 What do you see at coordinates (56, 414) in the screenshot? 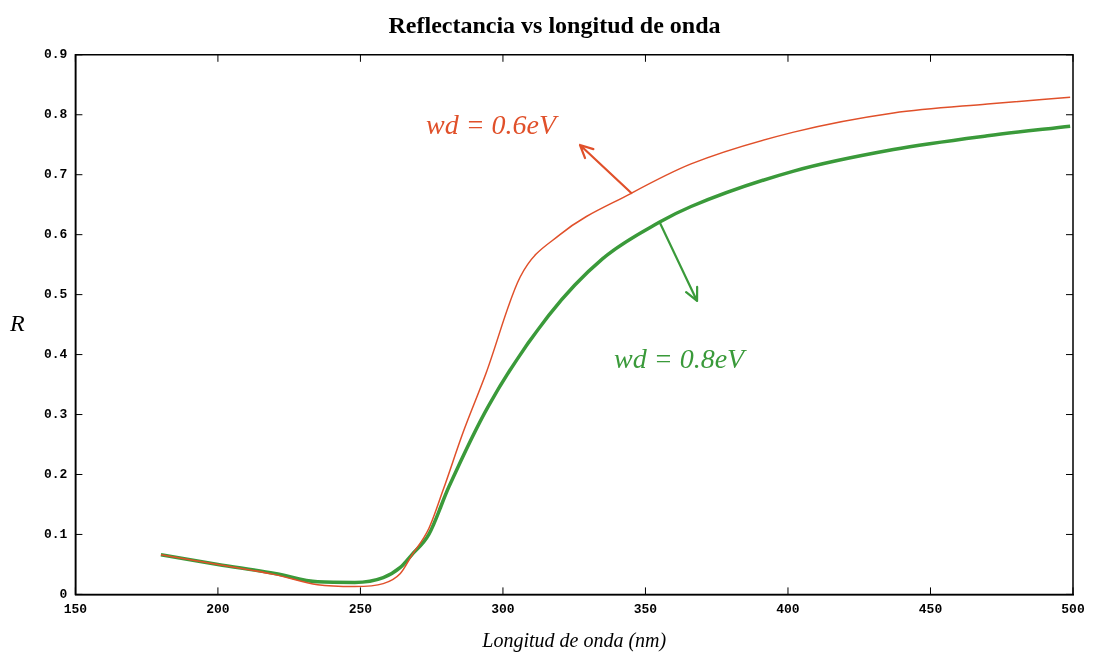
I see `y-tick-label: 0.3` at bounding box center [56, 414].